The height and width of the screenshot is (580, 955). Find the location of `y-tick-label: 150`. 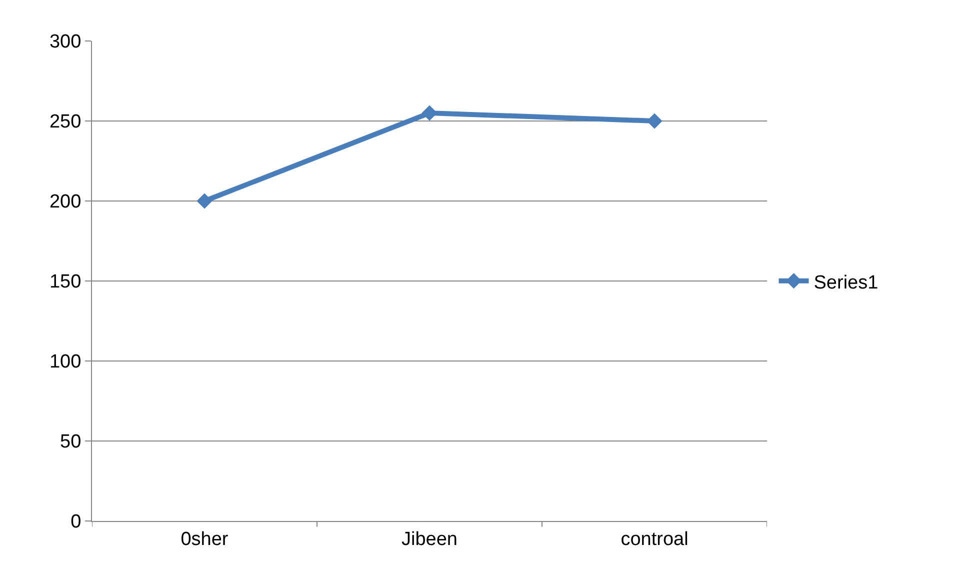

y-tick-label: 150 is located at coordinates (65, 282).